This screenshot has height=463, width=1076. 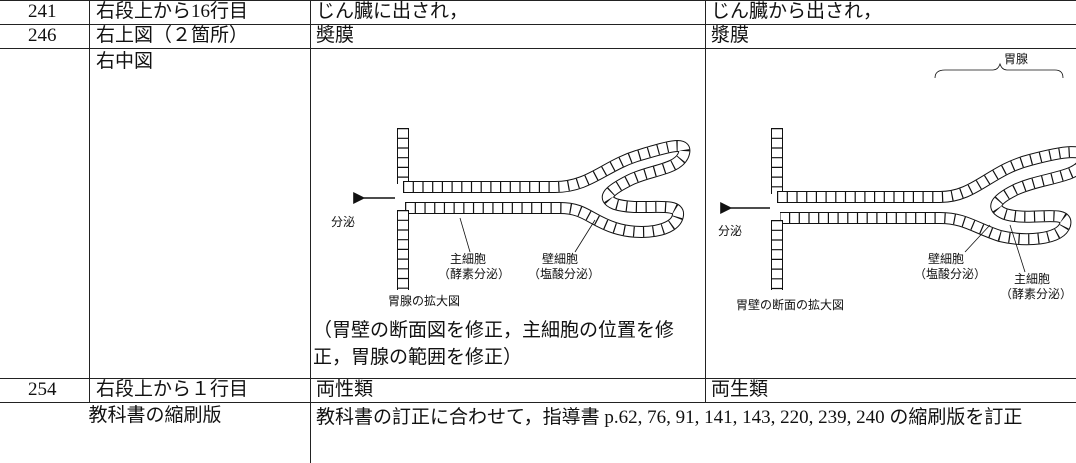 What do you see at coordinates (1016, 59) in the screenshot?
I see `label: 胃腺` at bounding box center [1016, 59].